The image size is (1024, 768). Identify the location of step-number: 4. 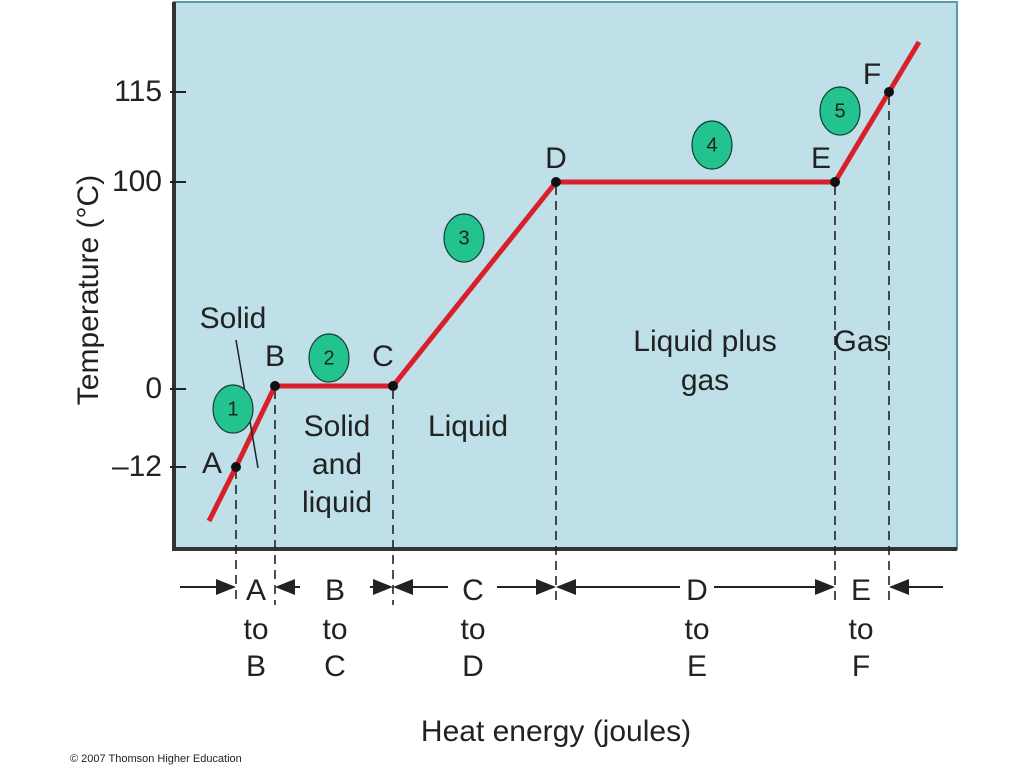
(711, 145).